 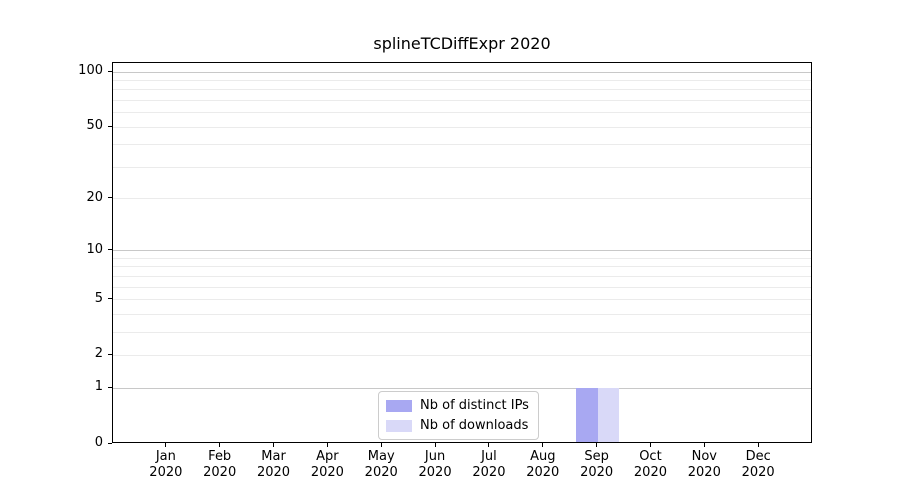 What do you see at coordinates (98, 354) in the screenshot?
I see `y-tick-label-2: 2` at bounding box center [98, 354].